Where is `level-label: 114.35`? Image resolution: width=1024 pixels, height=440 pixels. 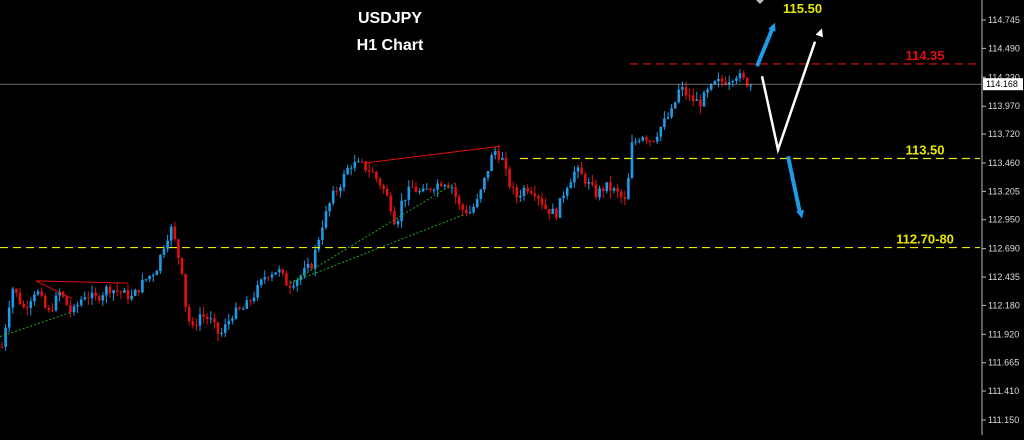 level-label: 114.35 is located at coordinates (924, 55).